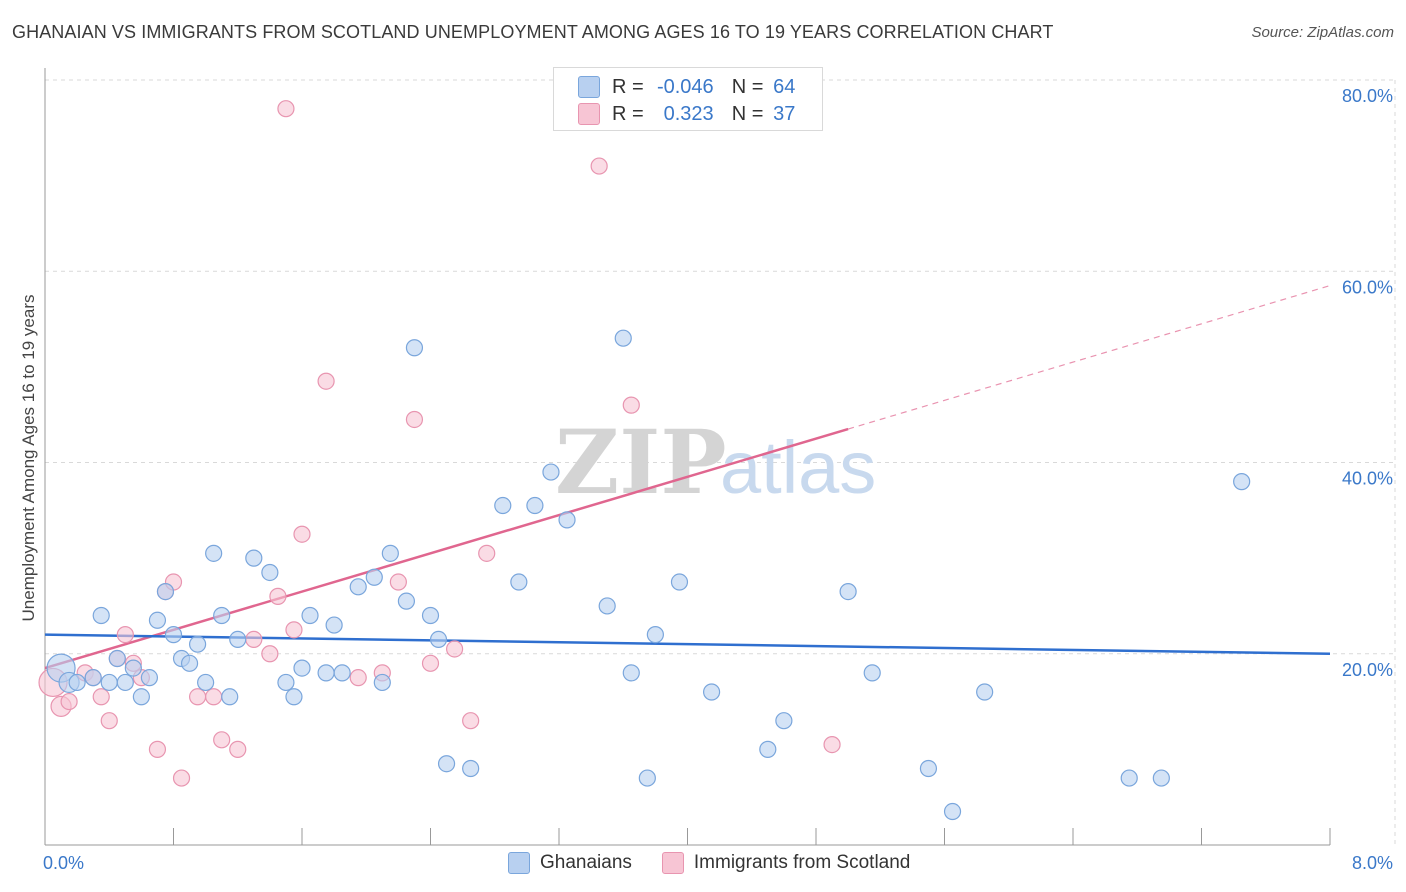  Describe the element at coordinates (519, 863) in the screenshot. I see `series-swatch-ghanaians` at that location.